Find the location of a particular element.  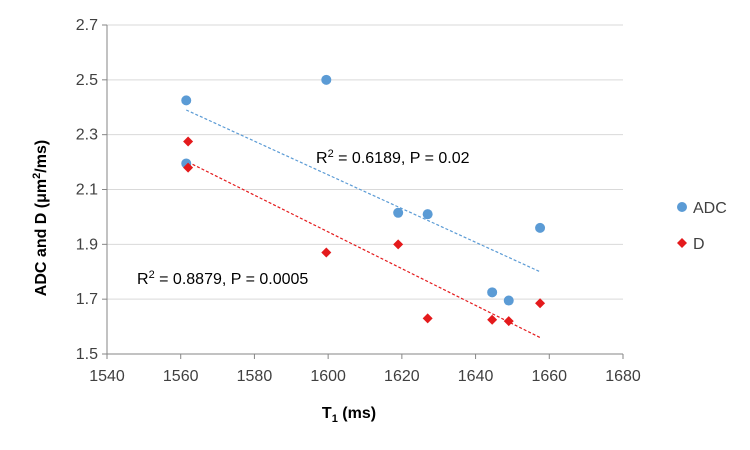

x-axis-title: T1 (ms) is located at coordinates (349, 415).